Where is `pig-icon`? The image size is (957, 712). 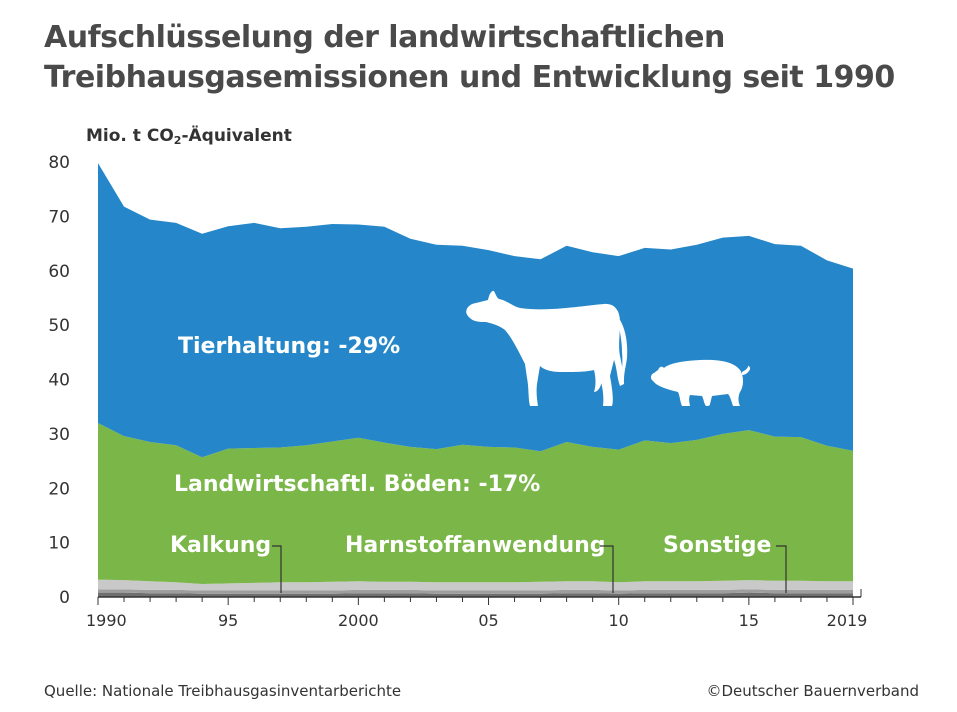
pig-icon is located at coordinates (700, 382).